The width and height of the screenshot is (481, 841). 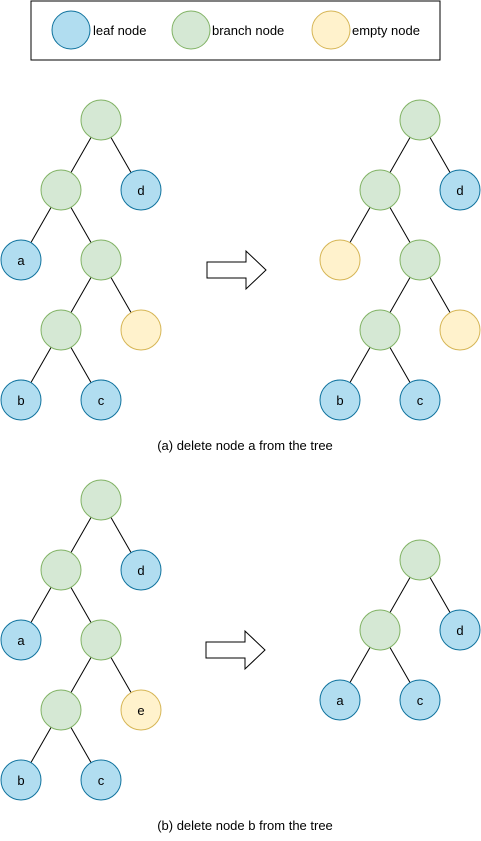 I want to click on legend: leaf node branch node empty node, so click(x=235, y=30).